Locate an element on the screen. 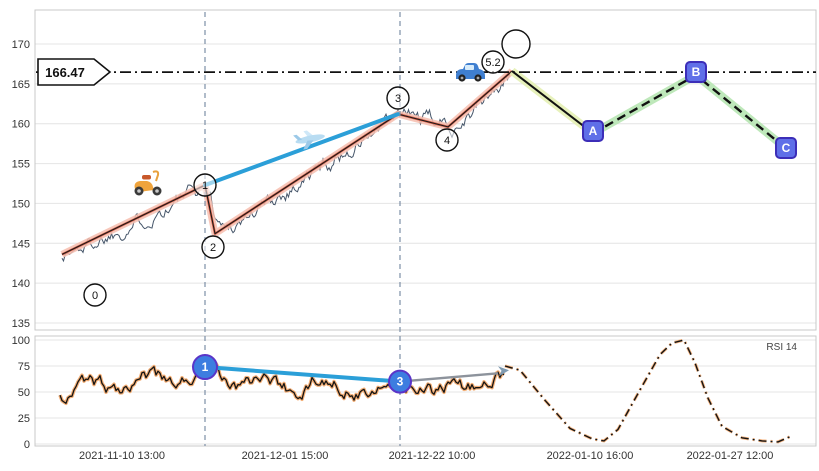  x-tick-label: 2021-11-10 13:00 is located at coordinates (122, 456).